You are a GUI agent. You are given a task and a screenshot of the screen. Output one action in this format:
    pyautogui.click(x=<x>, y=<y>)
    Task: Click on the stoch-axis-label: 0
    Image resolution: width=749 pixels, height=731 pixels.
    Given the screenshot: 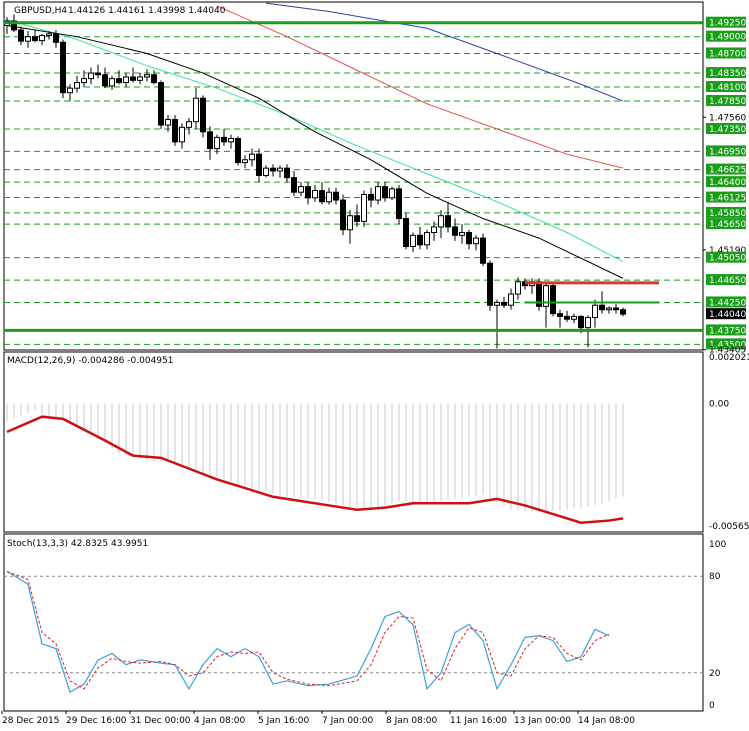 What is the action you would take?
    pyautogui.click(x=712, y=706)
    